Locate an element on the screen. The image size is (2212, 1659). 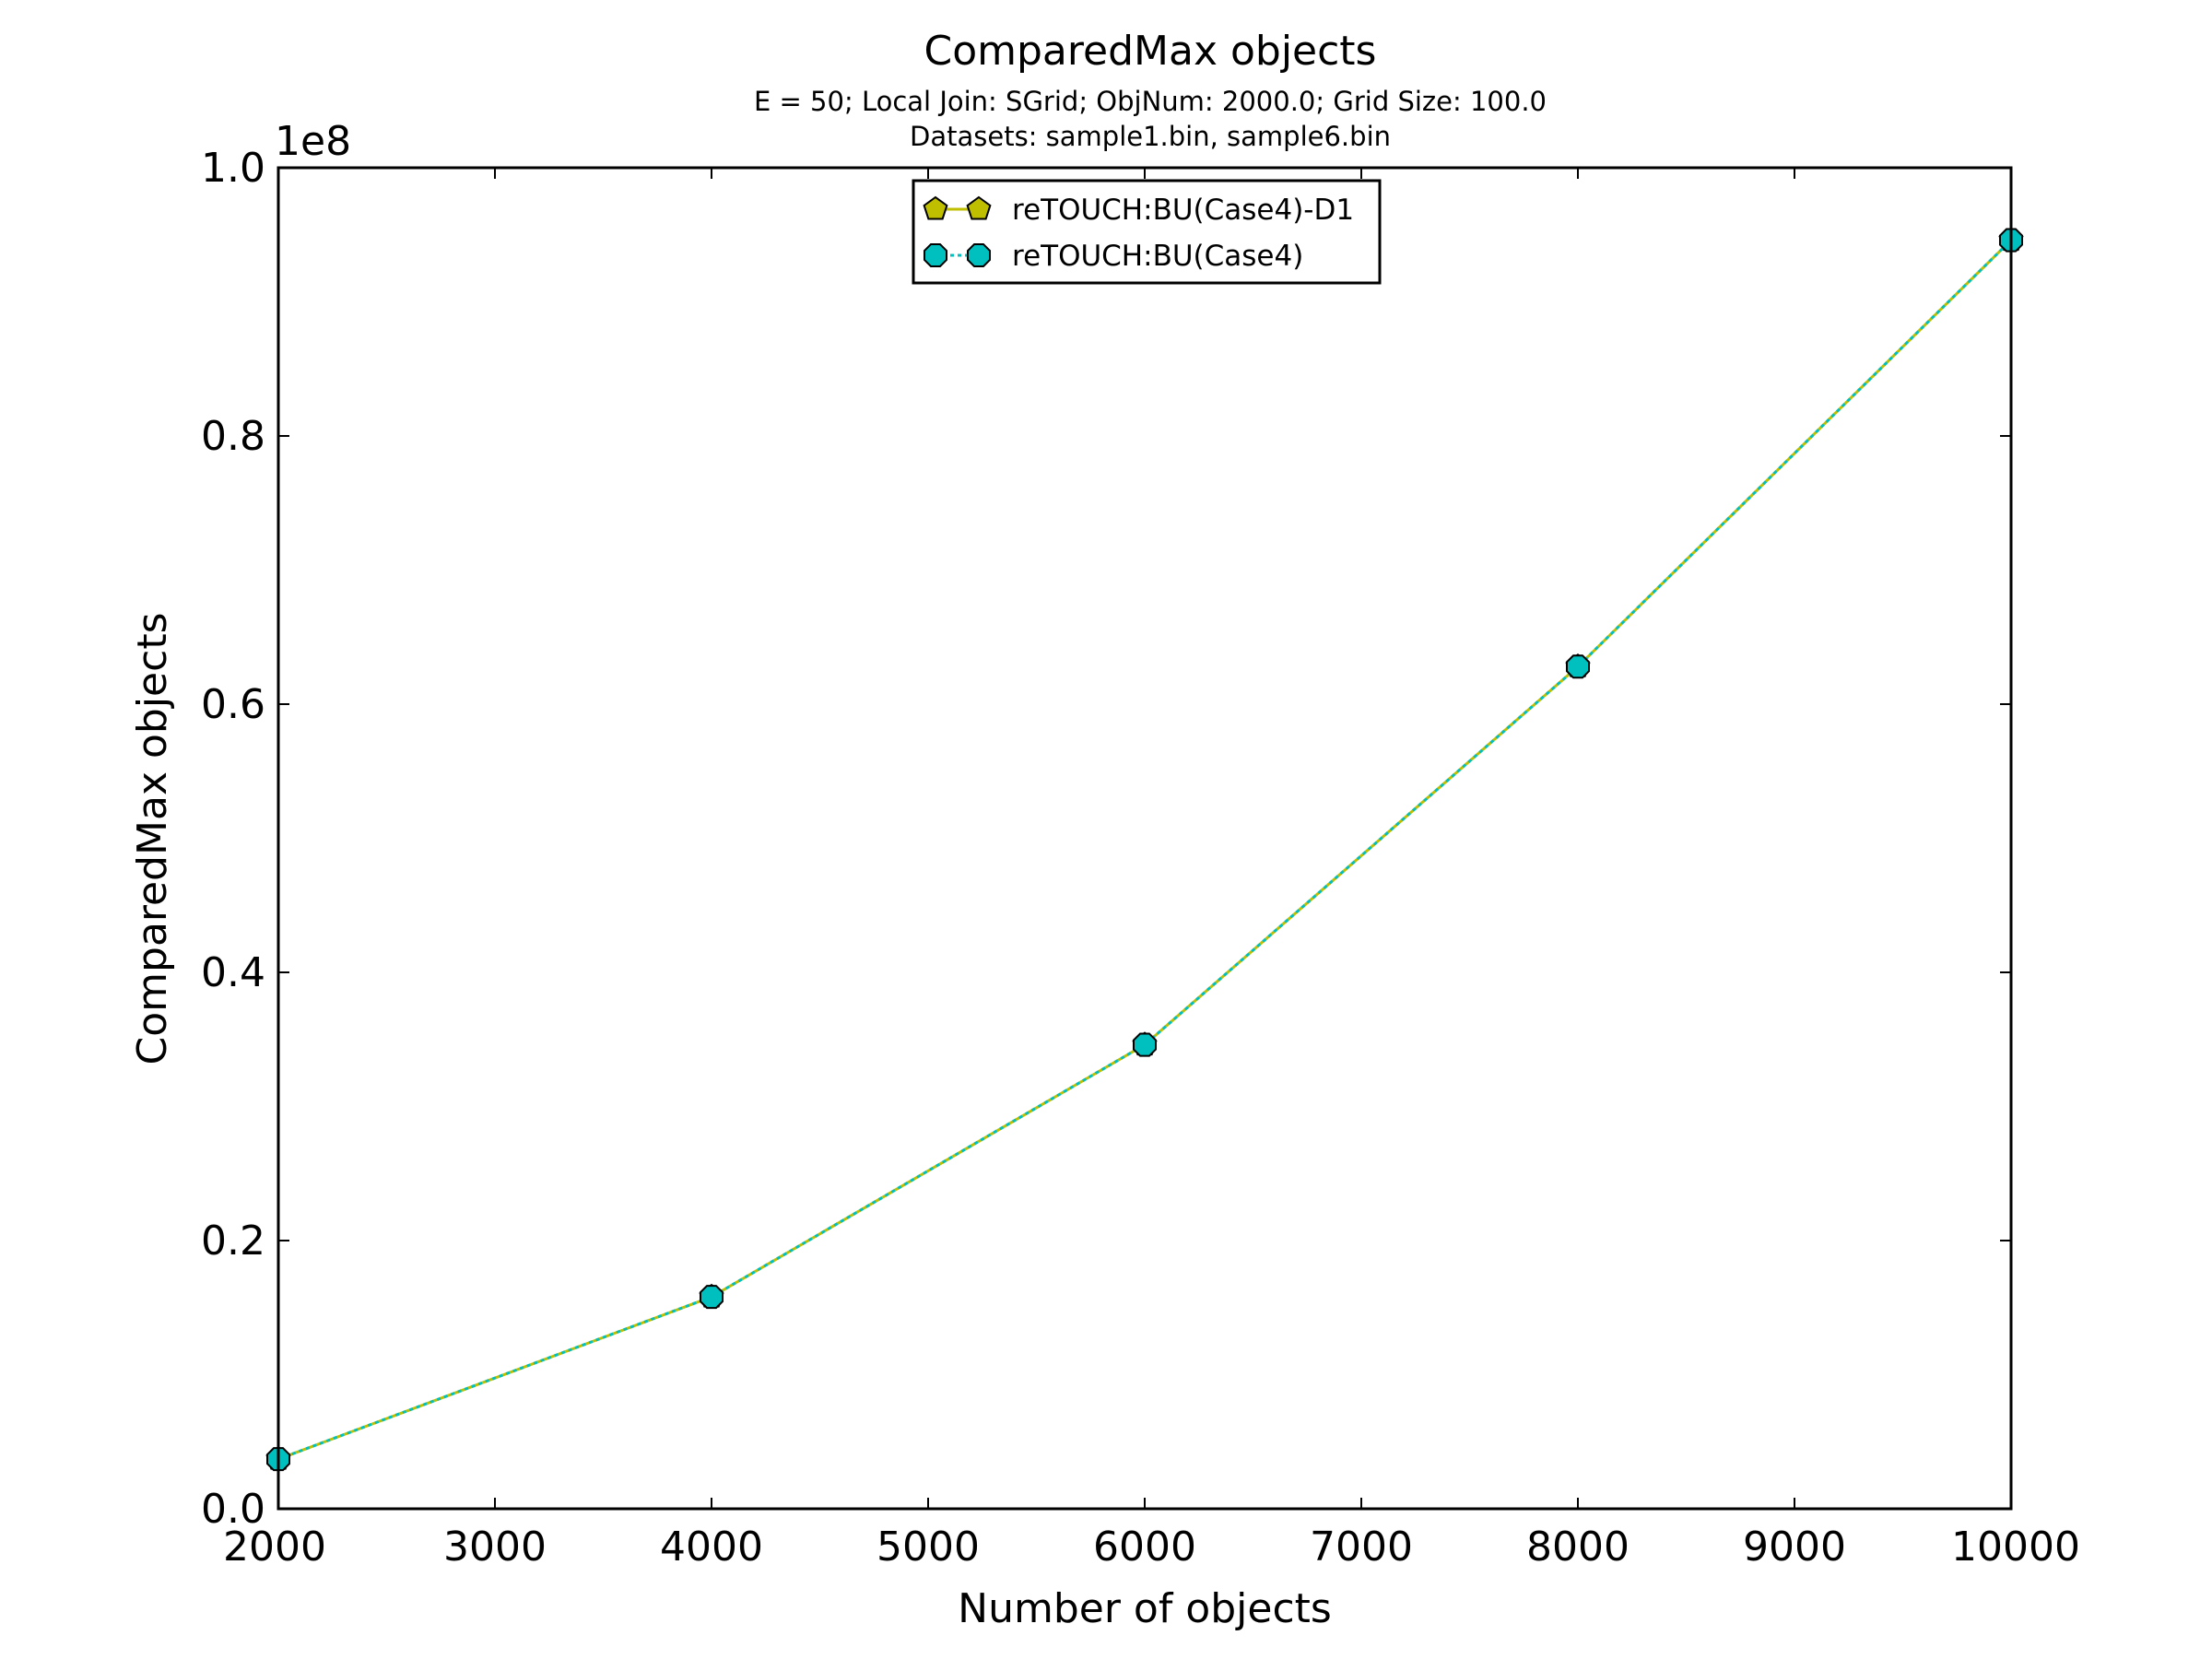
legend-box is located at coordinates (1147, 232).